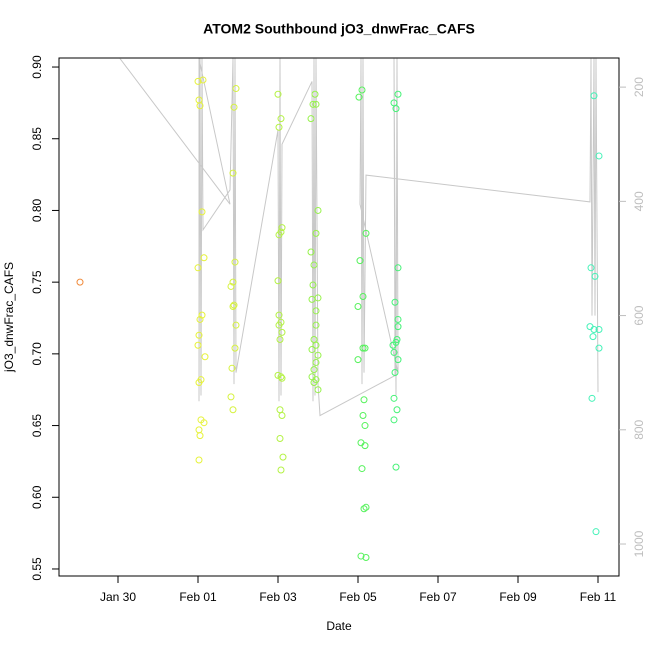 This screenshot has height=650, width=650. I want to click on y-tick-label: 0.65, so click(37, 426).